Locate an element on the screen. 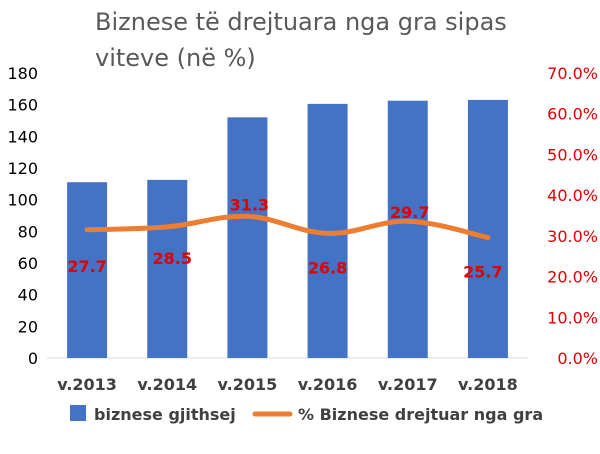 The image size is (600, 454). left-tick-label: 180 is located at coordinates (22, 73).